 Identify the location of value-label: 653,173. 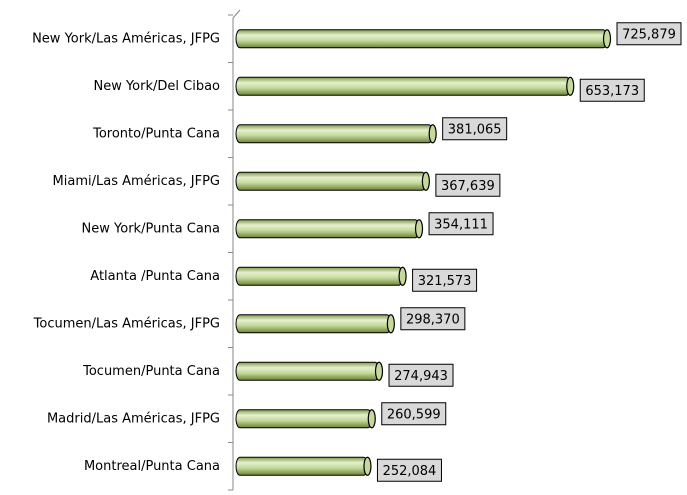
(612, 91).